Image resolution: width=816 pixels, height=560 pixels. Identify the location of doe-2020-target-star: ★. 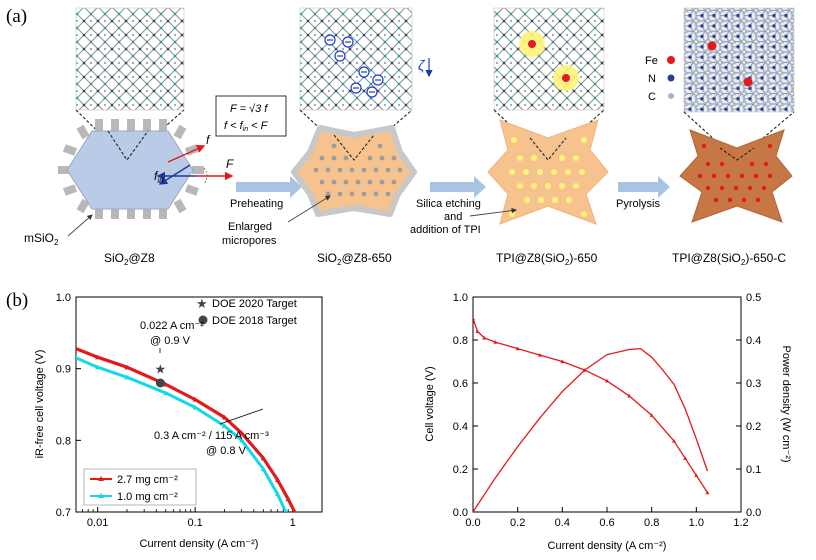
(161, 369).